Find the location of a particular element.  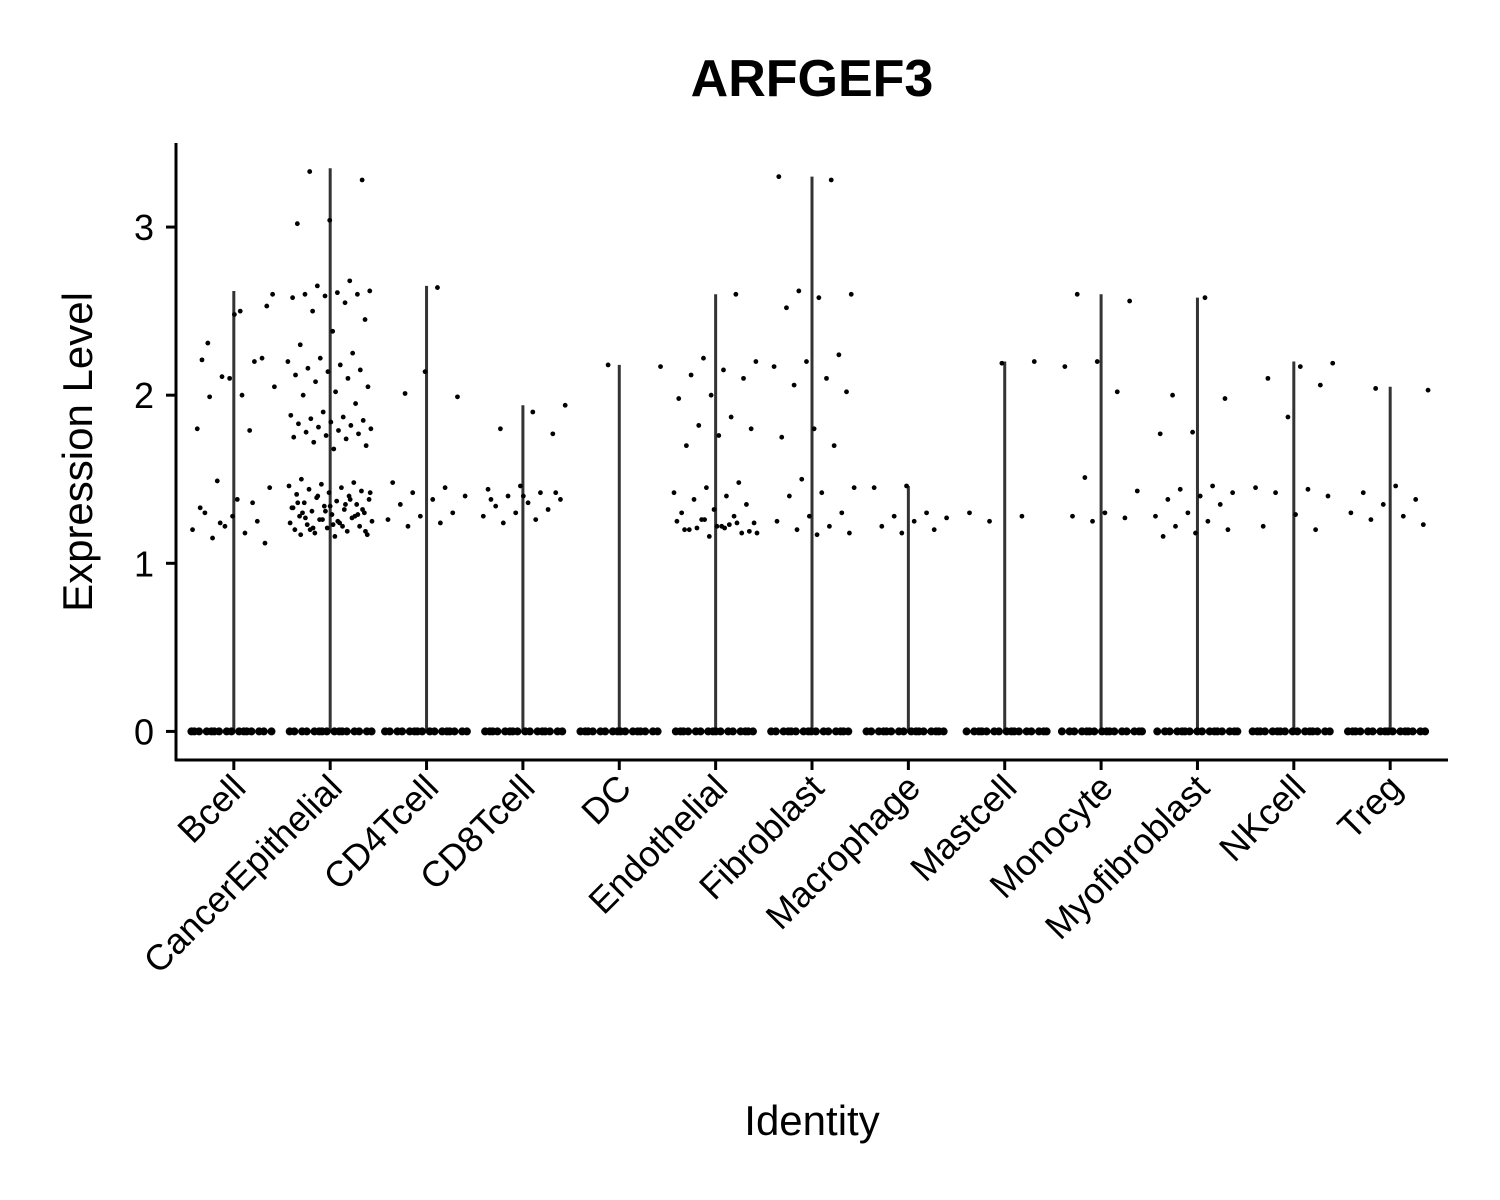

x-tick-label: DC is located at coordinates (606, 800).